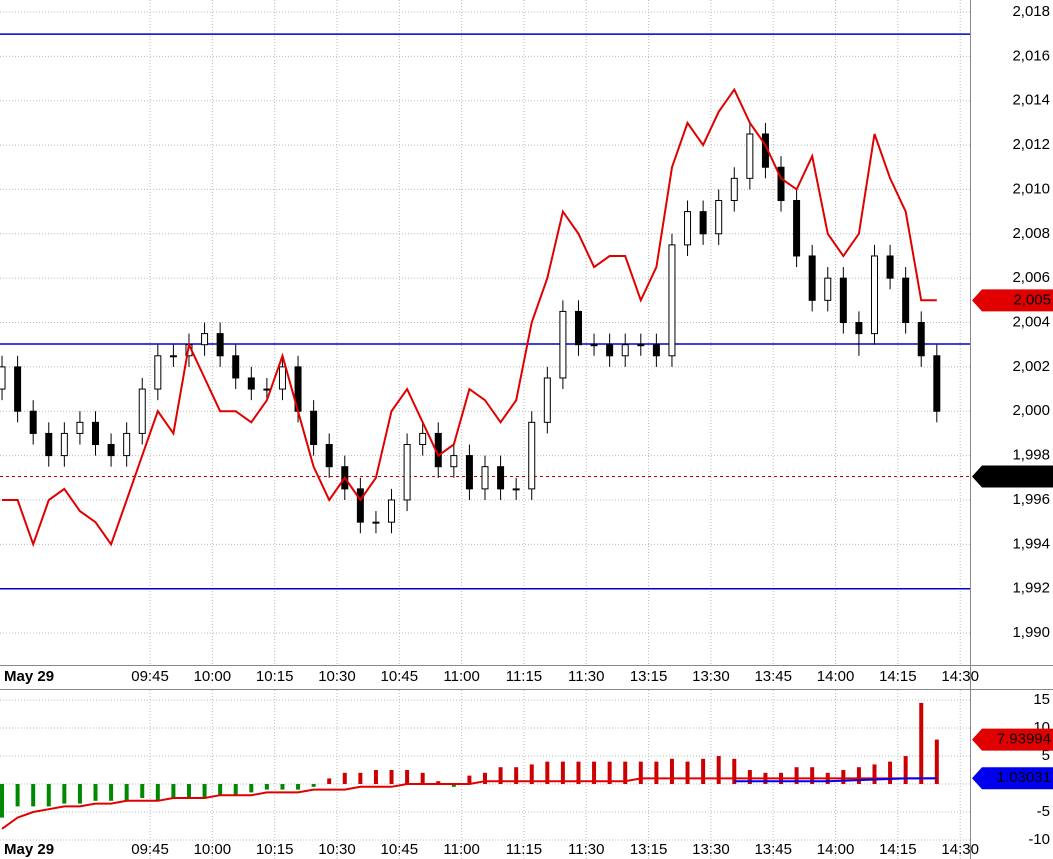  What do you see at coordinates (1031, 55) in the screenshot?
I see `y-tick-label: 2,016` at bounding box center [1031, 55].